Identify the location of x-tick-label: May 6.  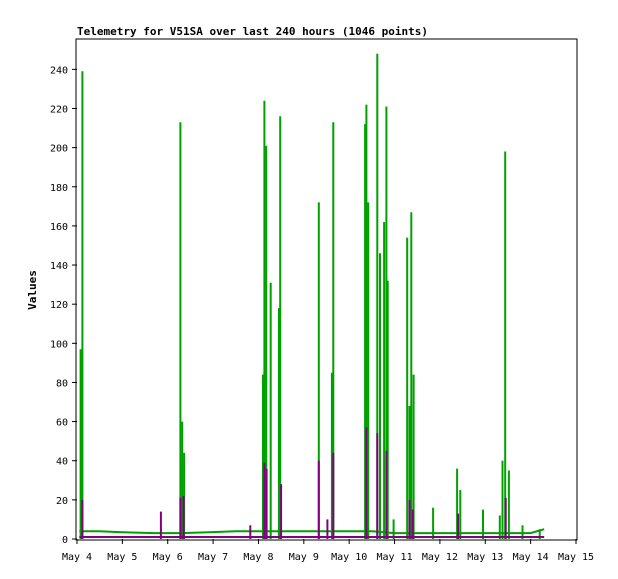
(168, 557).